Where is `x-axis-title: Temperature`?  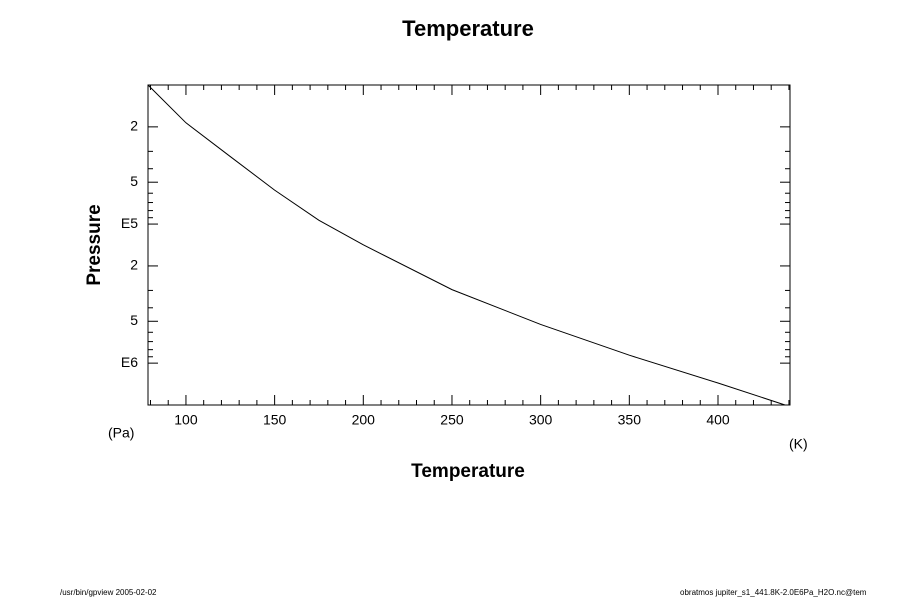
x-axis-title: Temperature is located at coordinates (468, 471).